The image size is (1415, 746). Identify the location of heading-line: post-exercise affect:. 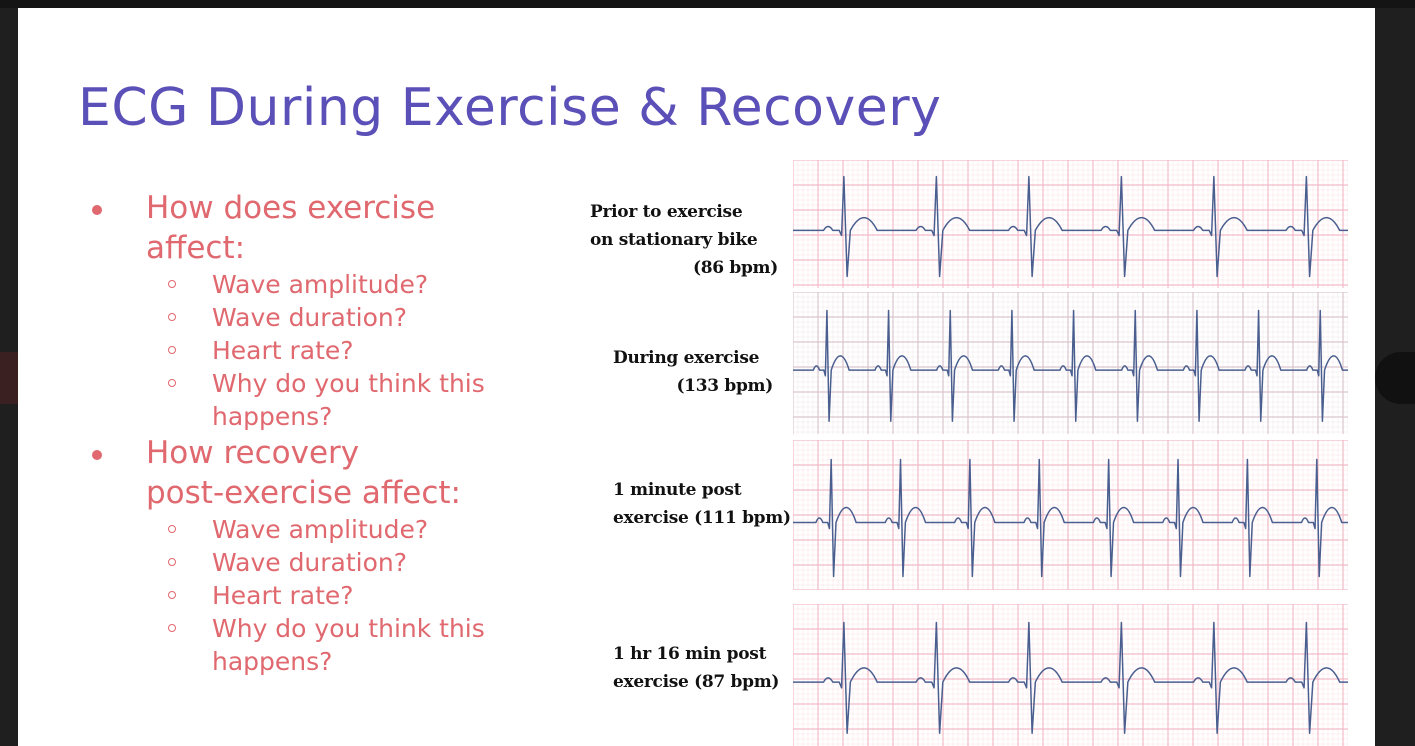
(303, 493).